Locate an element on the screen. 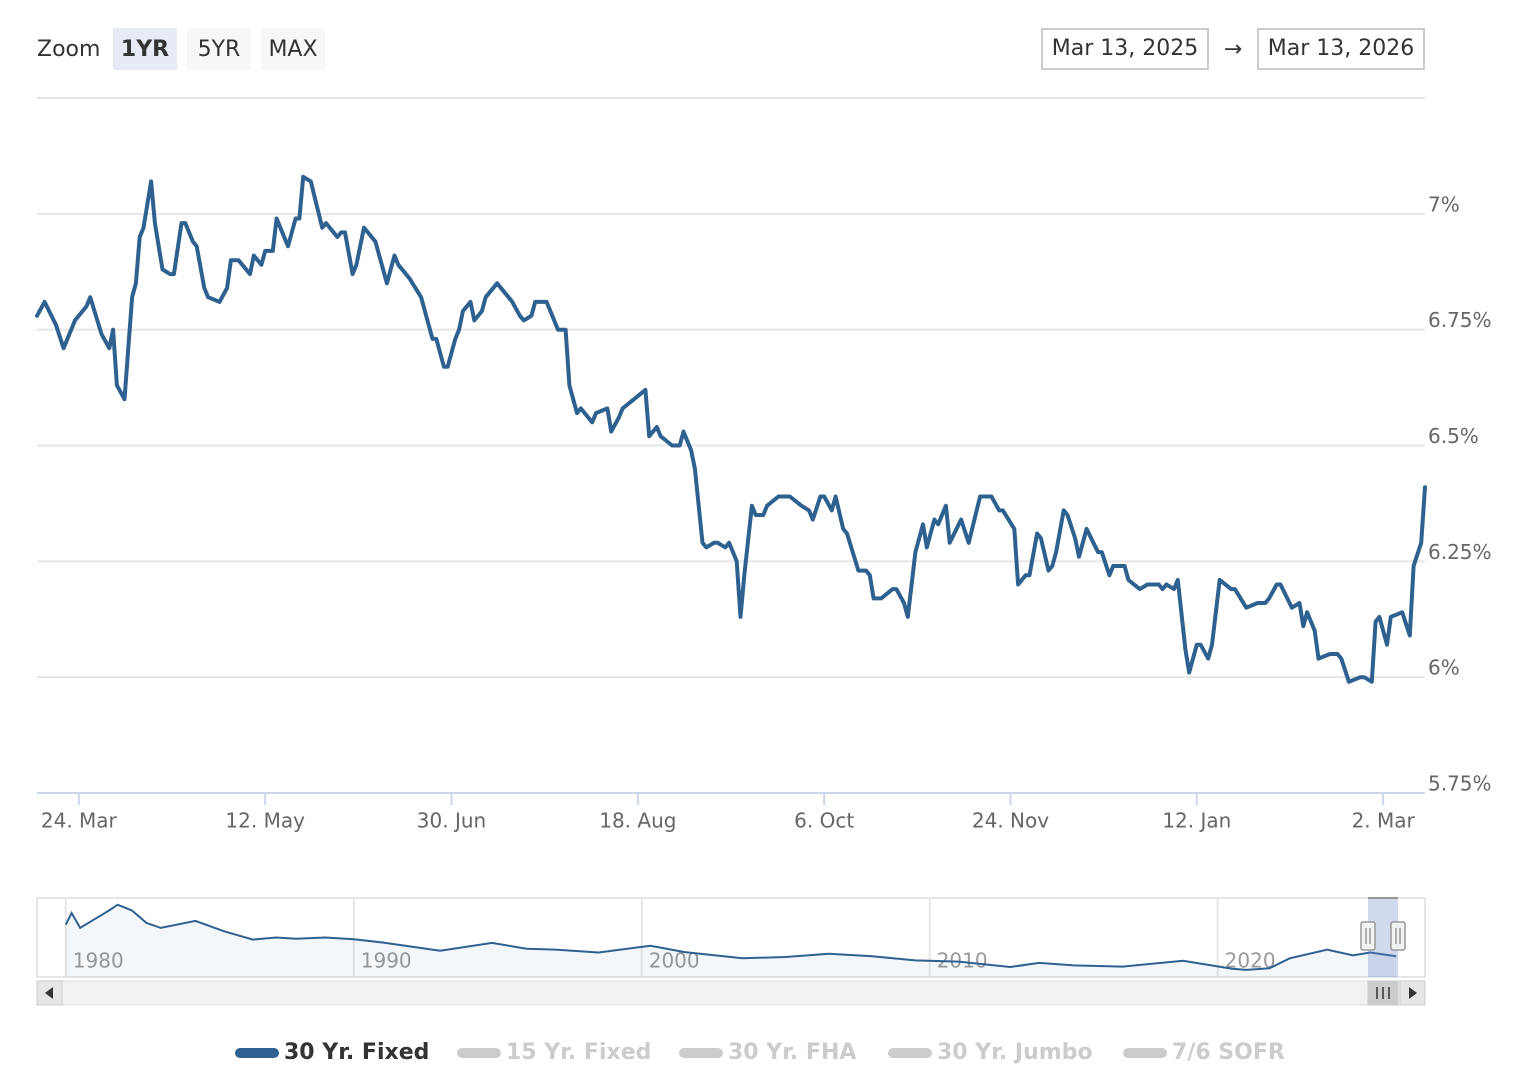 Image resolution: width=1520 pixels, height=1088 pixels. y-tick-label: 6.25% is located at coordinates (1460, 552).